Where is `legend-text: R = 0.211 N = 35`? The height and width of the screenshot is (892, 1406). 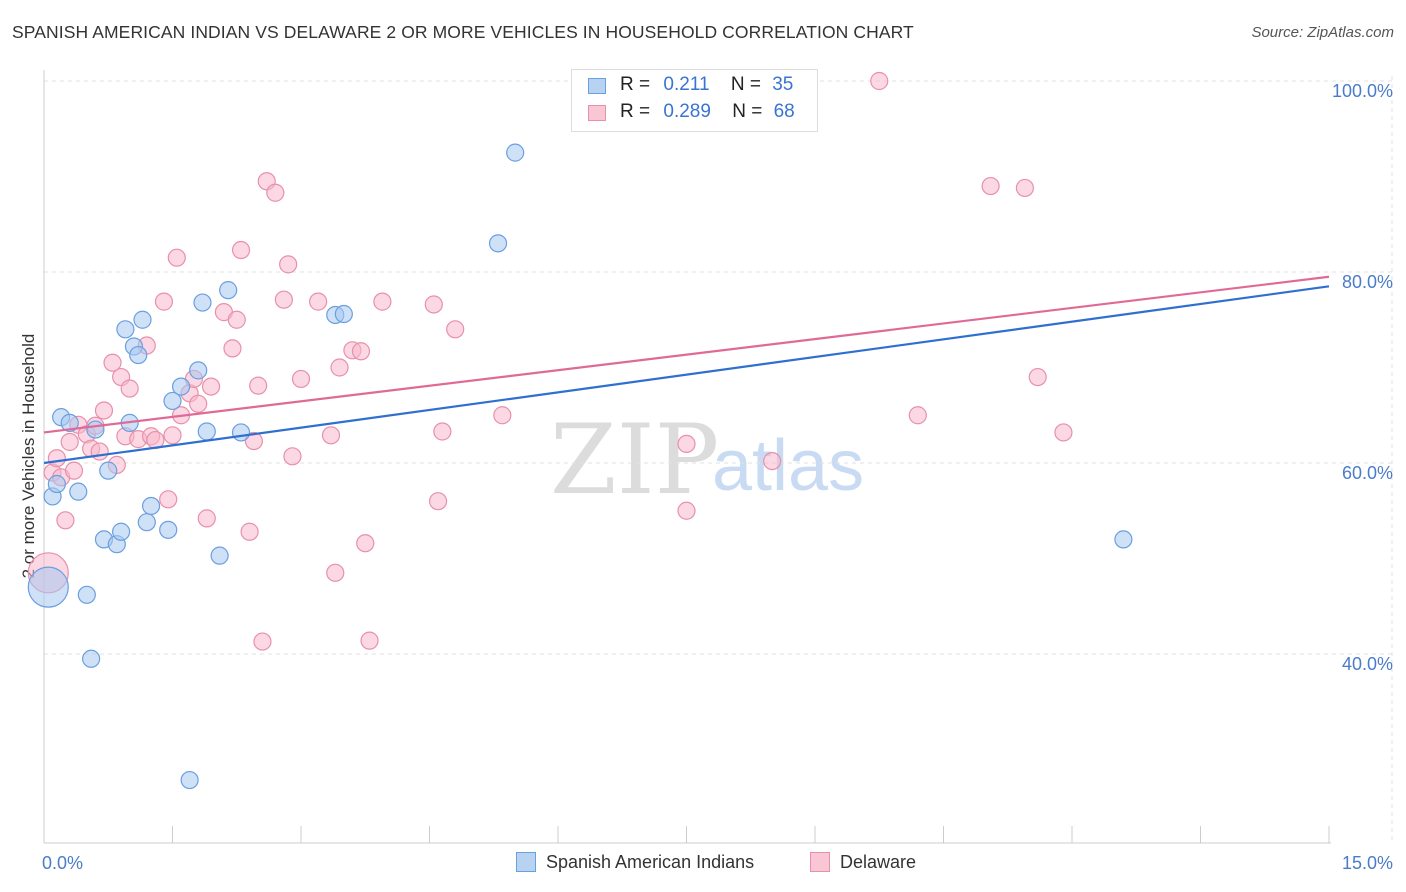
legend-text: R = 0.211 N = 35 is located at coordinates (706, 85).